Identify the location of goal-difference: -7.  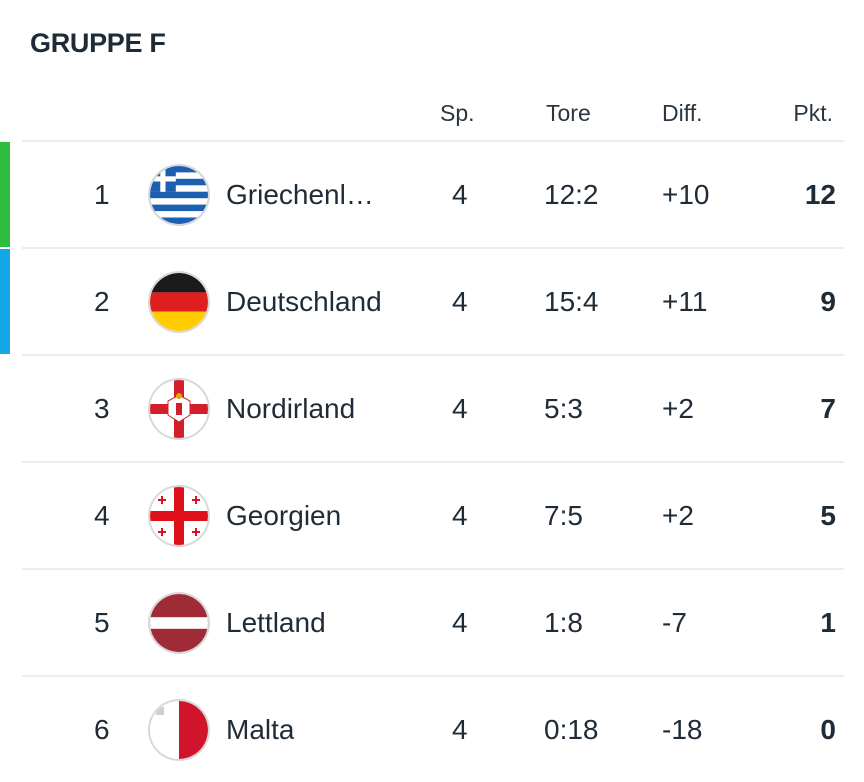
(674, 622).